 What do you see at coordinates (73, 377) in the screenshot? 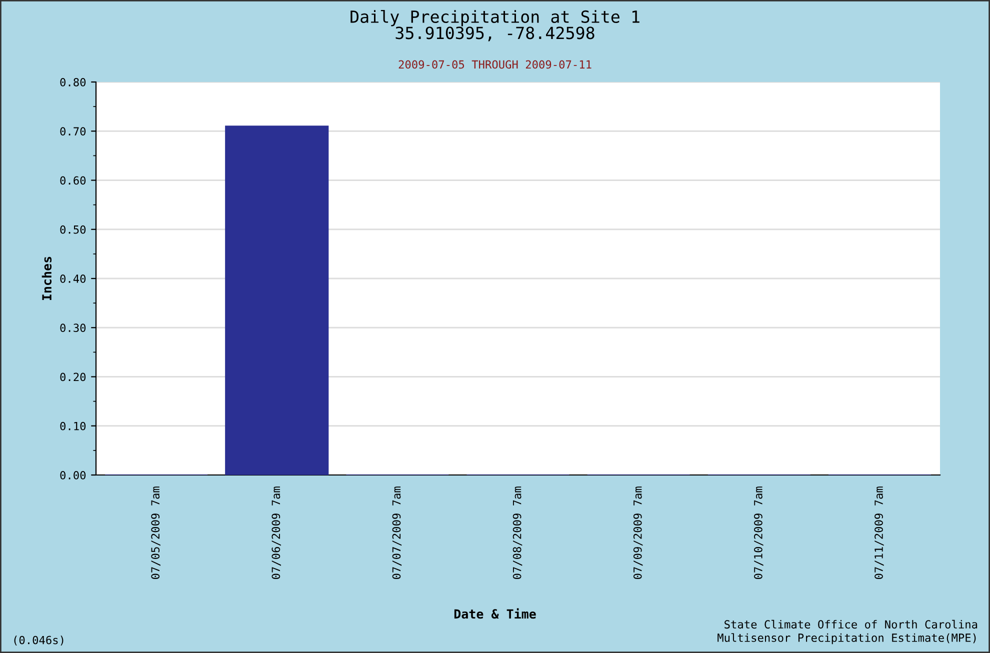
I see `y-tick-label: 0.20` at bounding box center [73, 377].